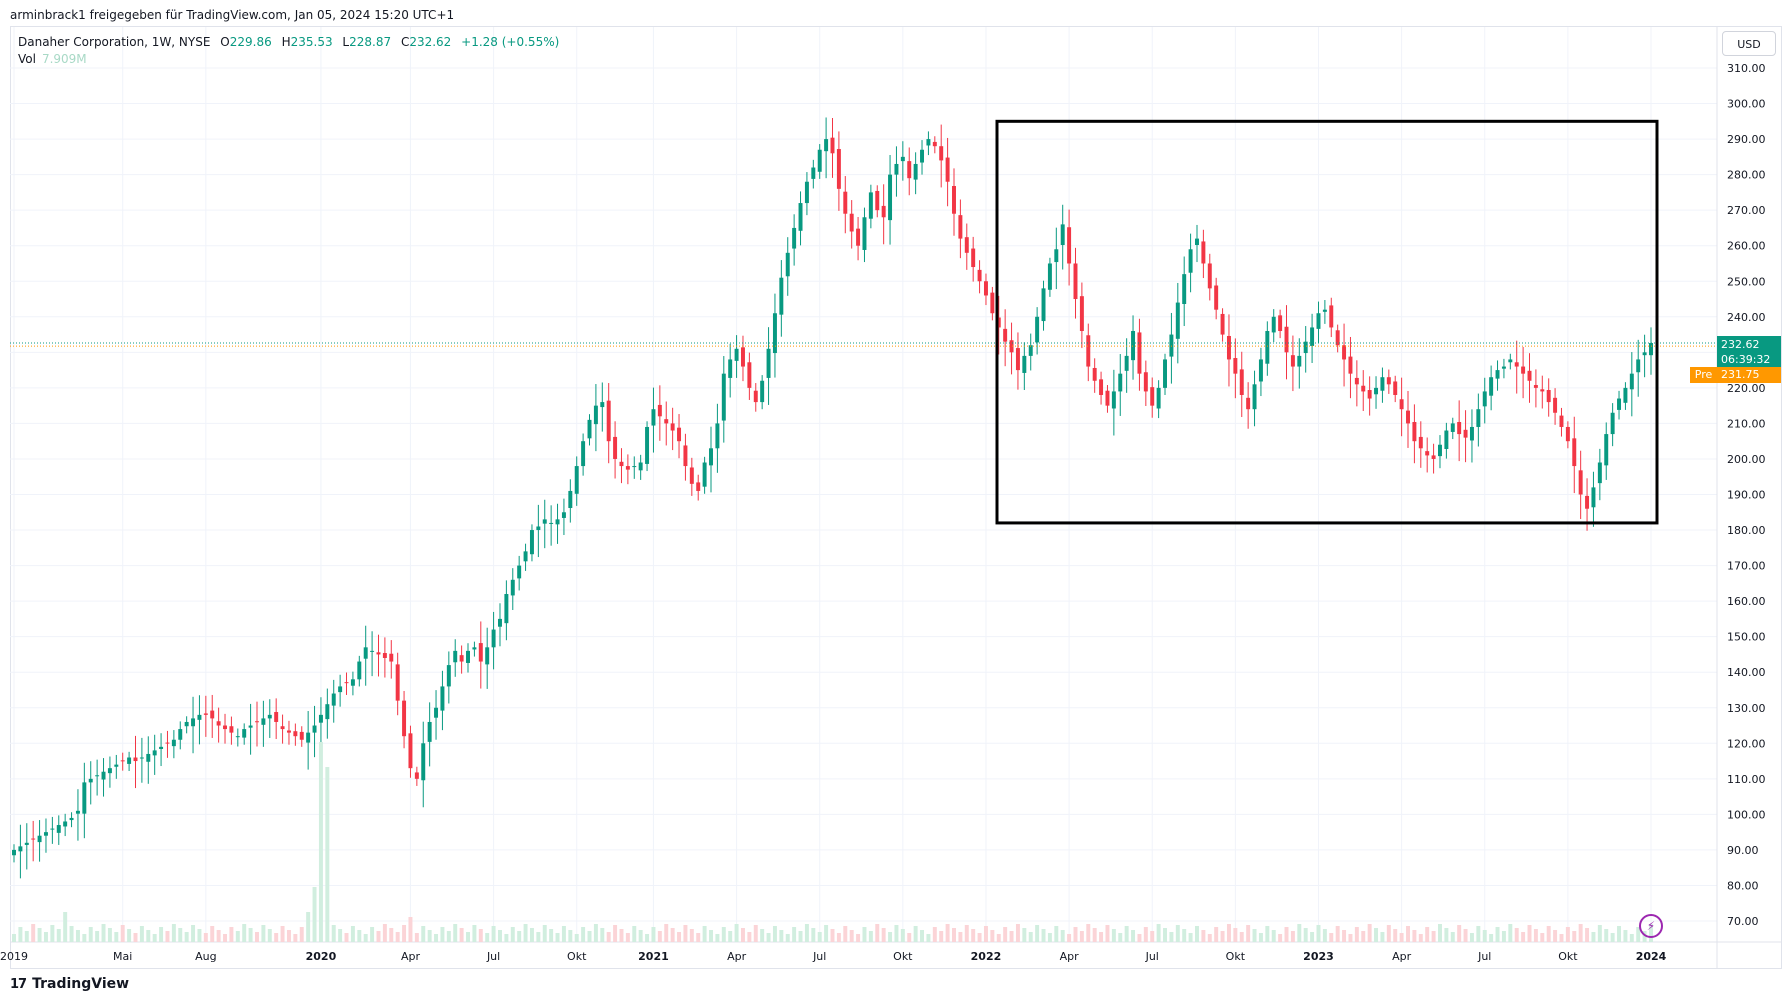 The image size is (1791, 1004). What do you see at coordinates (122, 956) in the screenshot?
I see `x-tick-label: Mai` at bounding box center [122, 956].